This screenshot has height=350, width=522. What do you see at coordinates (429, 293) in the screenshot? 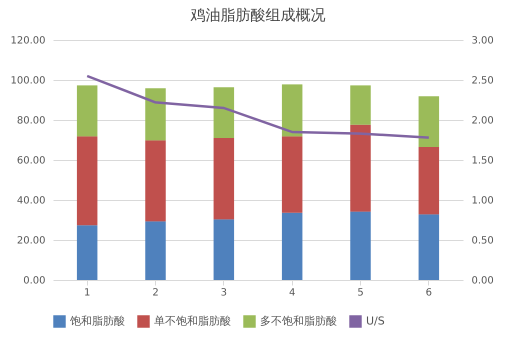
I see `x-tick-label: 6` at bounding box center [429, 293].